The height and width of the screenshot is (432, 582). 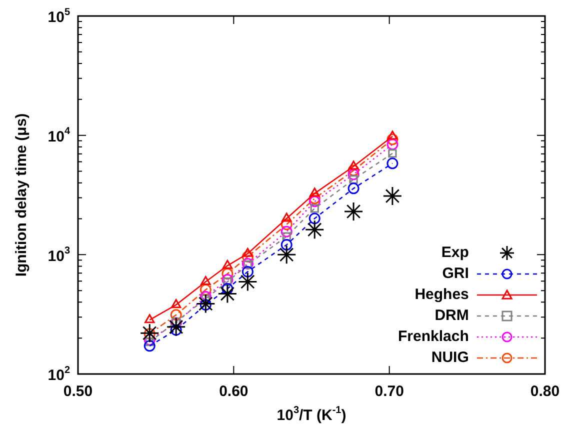 I want to click on legend-label: Frenklach, so click(x=433, y=336).